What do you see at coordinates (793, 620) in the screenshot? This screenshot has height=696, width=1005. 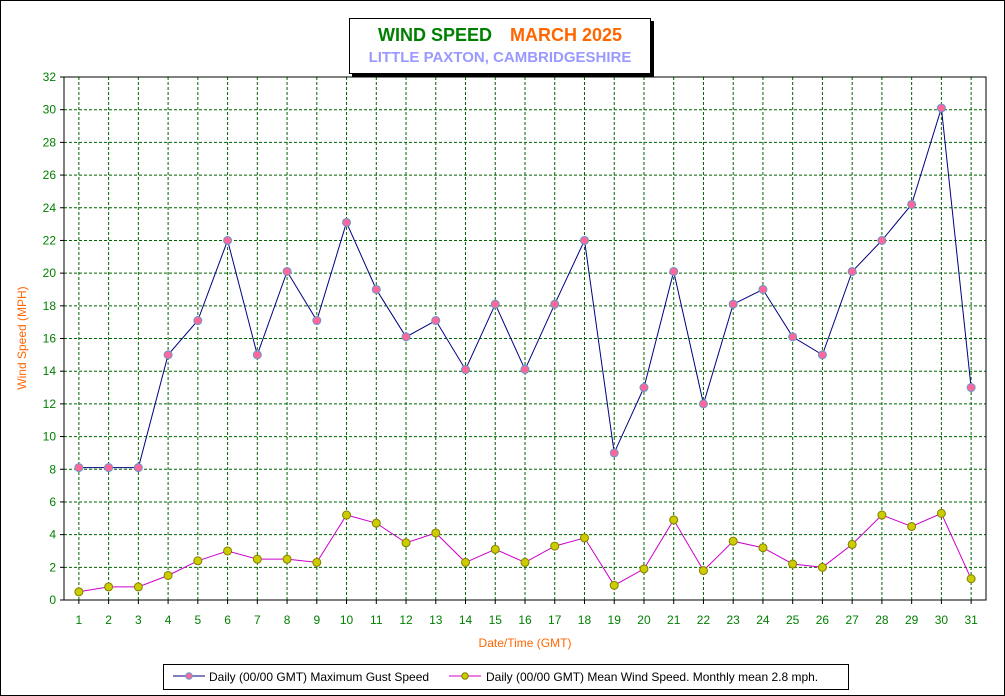 I see `x-tick-label: 25` at bounding box center [793, 620].